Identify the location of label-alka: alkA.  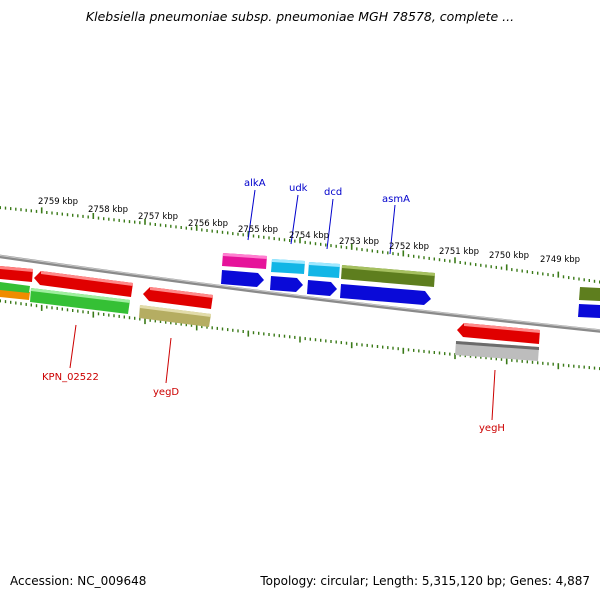
(255, 183).